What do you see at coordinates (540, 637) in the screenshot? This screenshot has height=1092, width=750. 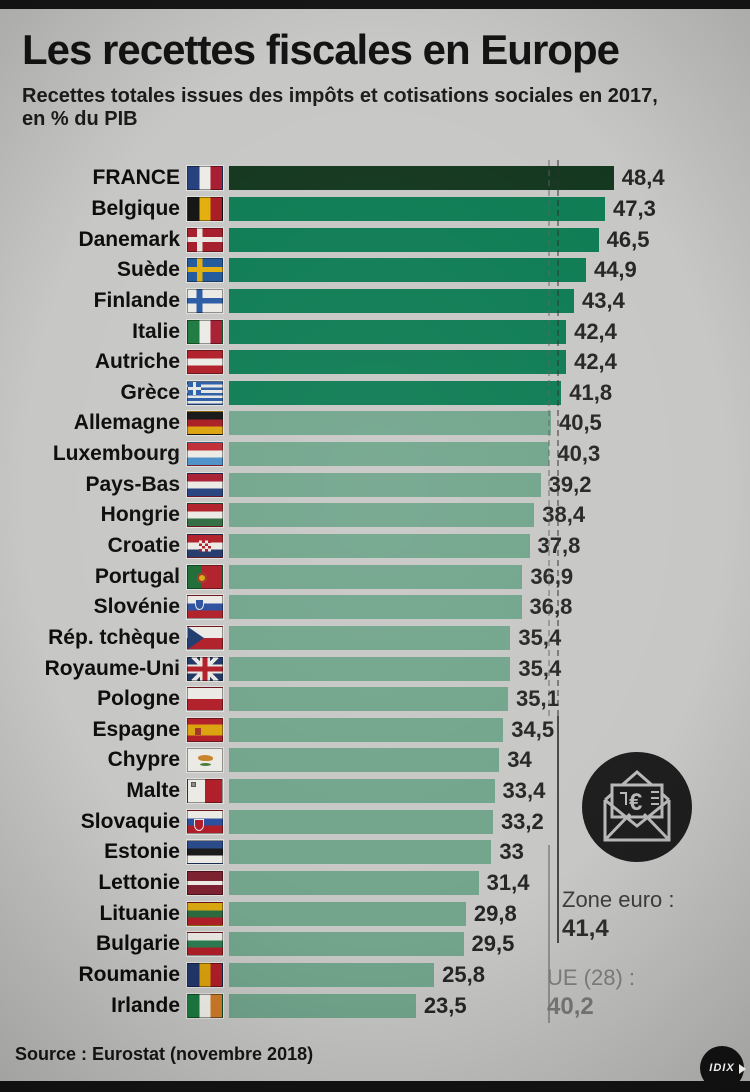 I see `value-label: 35,4` at bounding box center [540, 637].